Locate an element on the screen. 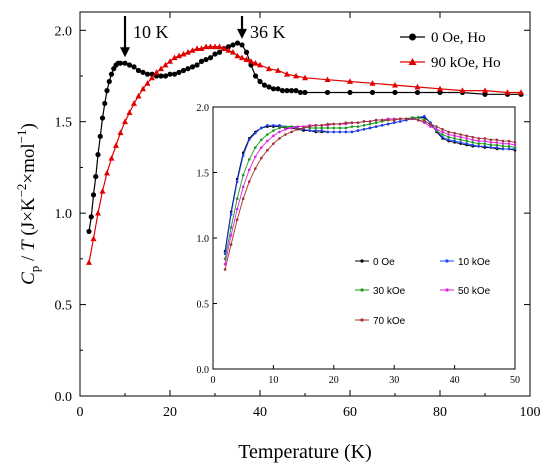  inset-y-axis-ticks: 0.0 0.5 1.0 1.5 2.0 is located at coordinates (207, 239).